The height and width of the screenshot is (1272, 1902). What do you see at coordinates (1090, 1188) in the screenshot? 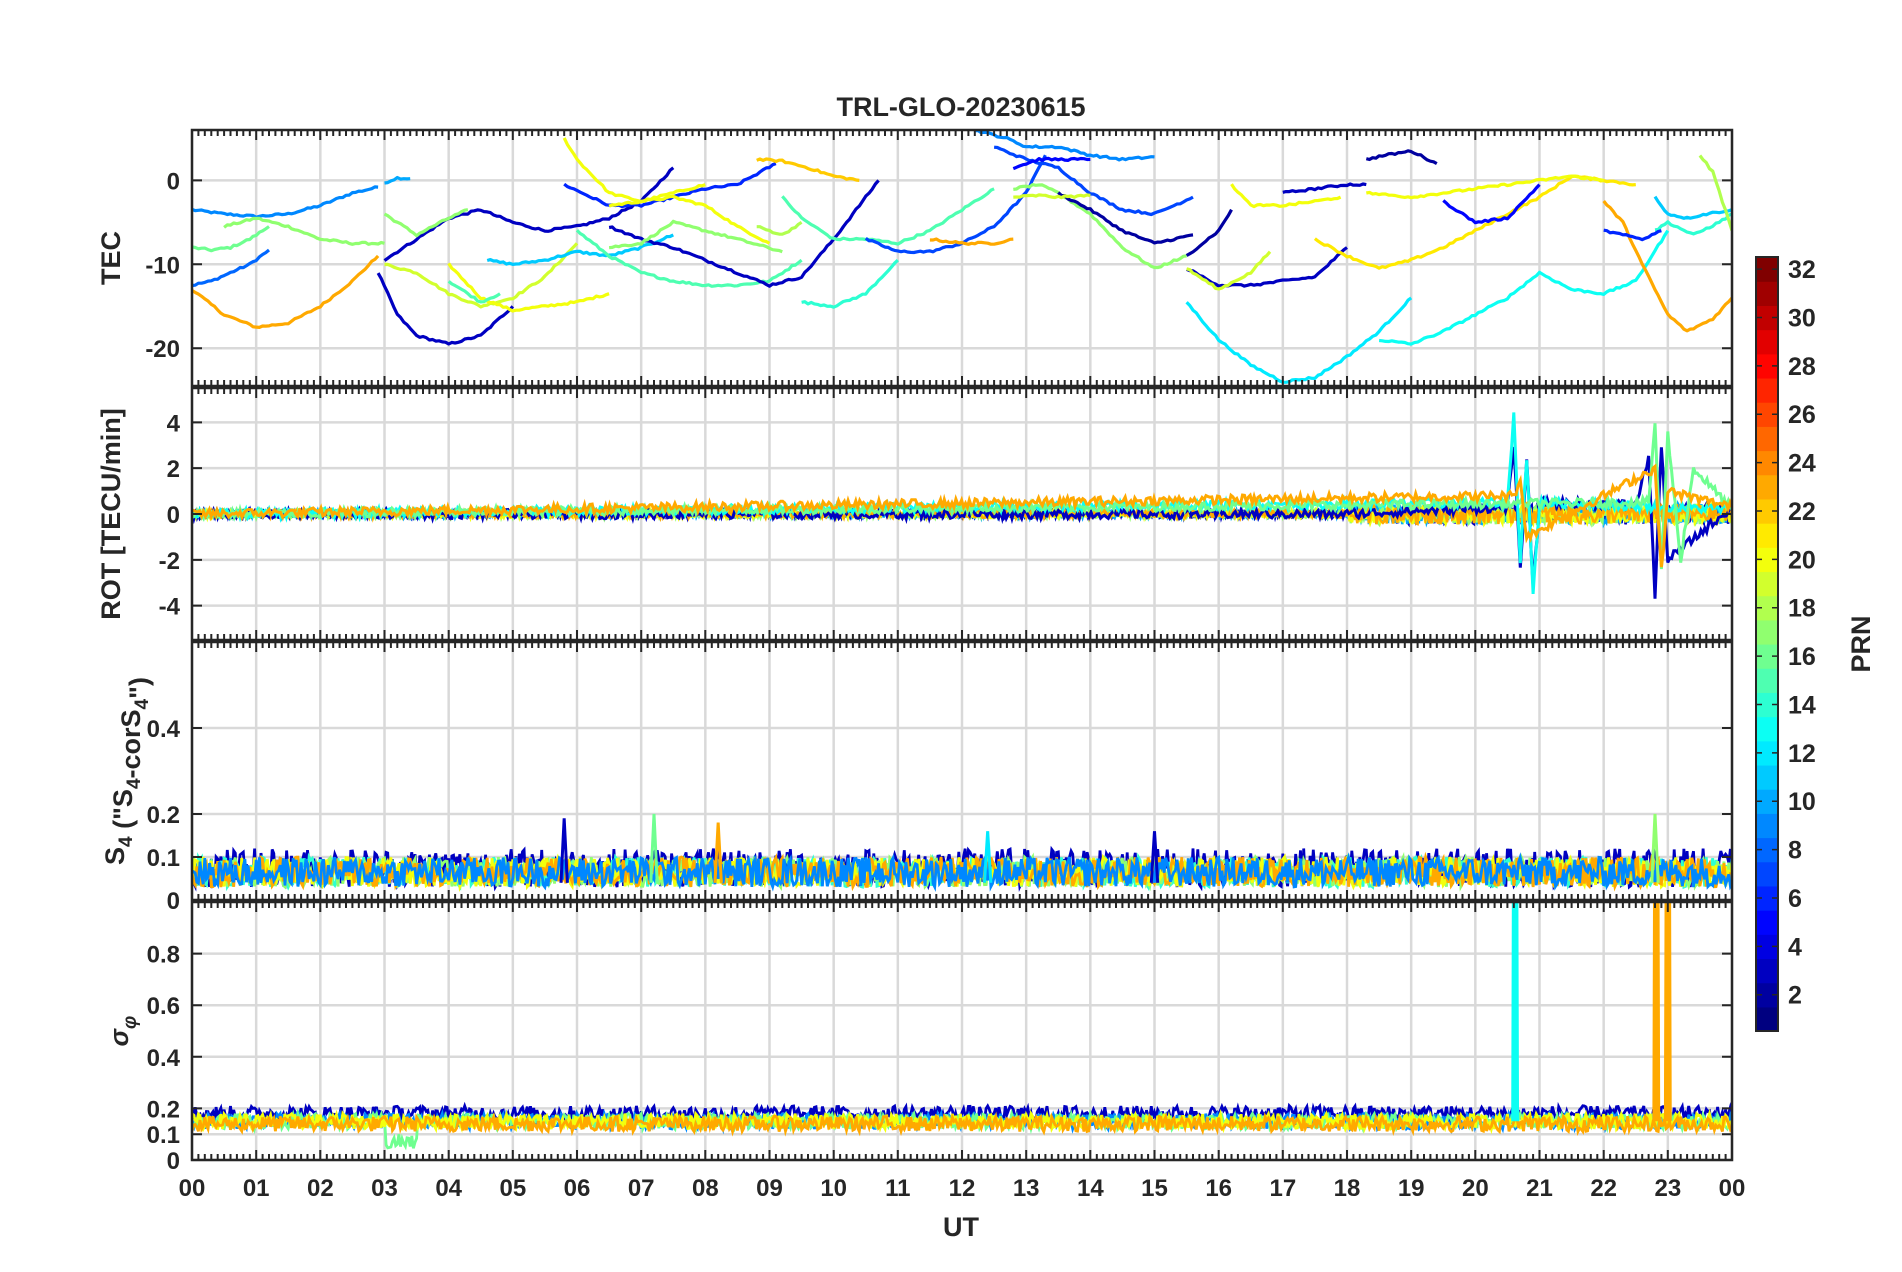
I see `x-tick-label: 14` at bounding box center [1090, 1188].